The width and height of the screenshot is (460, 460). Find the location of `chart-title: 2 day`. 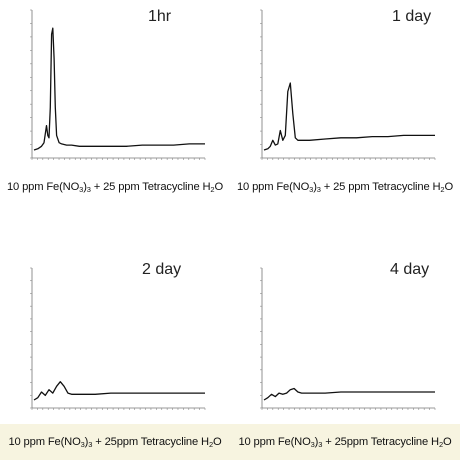

chart-title: 2 day is located at coordinates (161, 270).